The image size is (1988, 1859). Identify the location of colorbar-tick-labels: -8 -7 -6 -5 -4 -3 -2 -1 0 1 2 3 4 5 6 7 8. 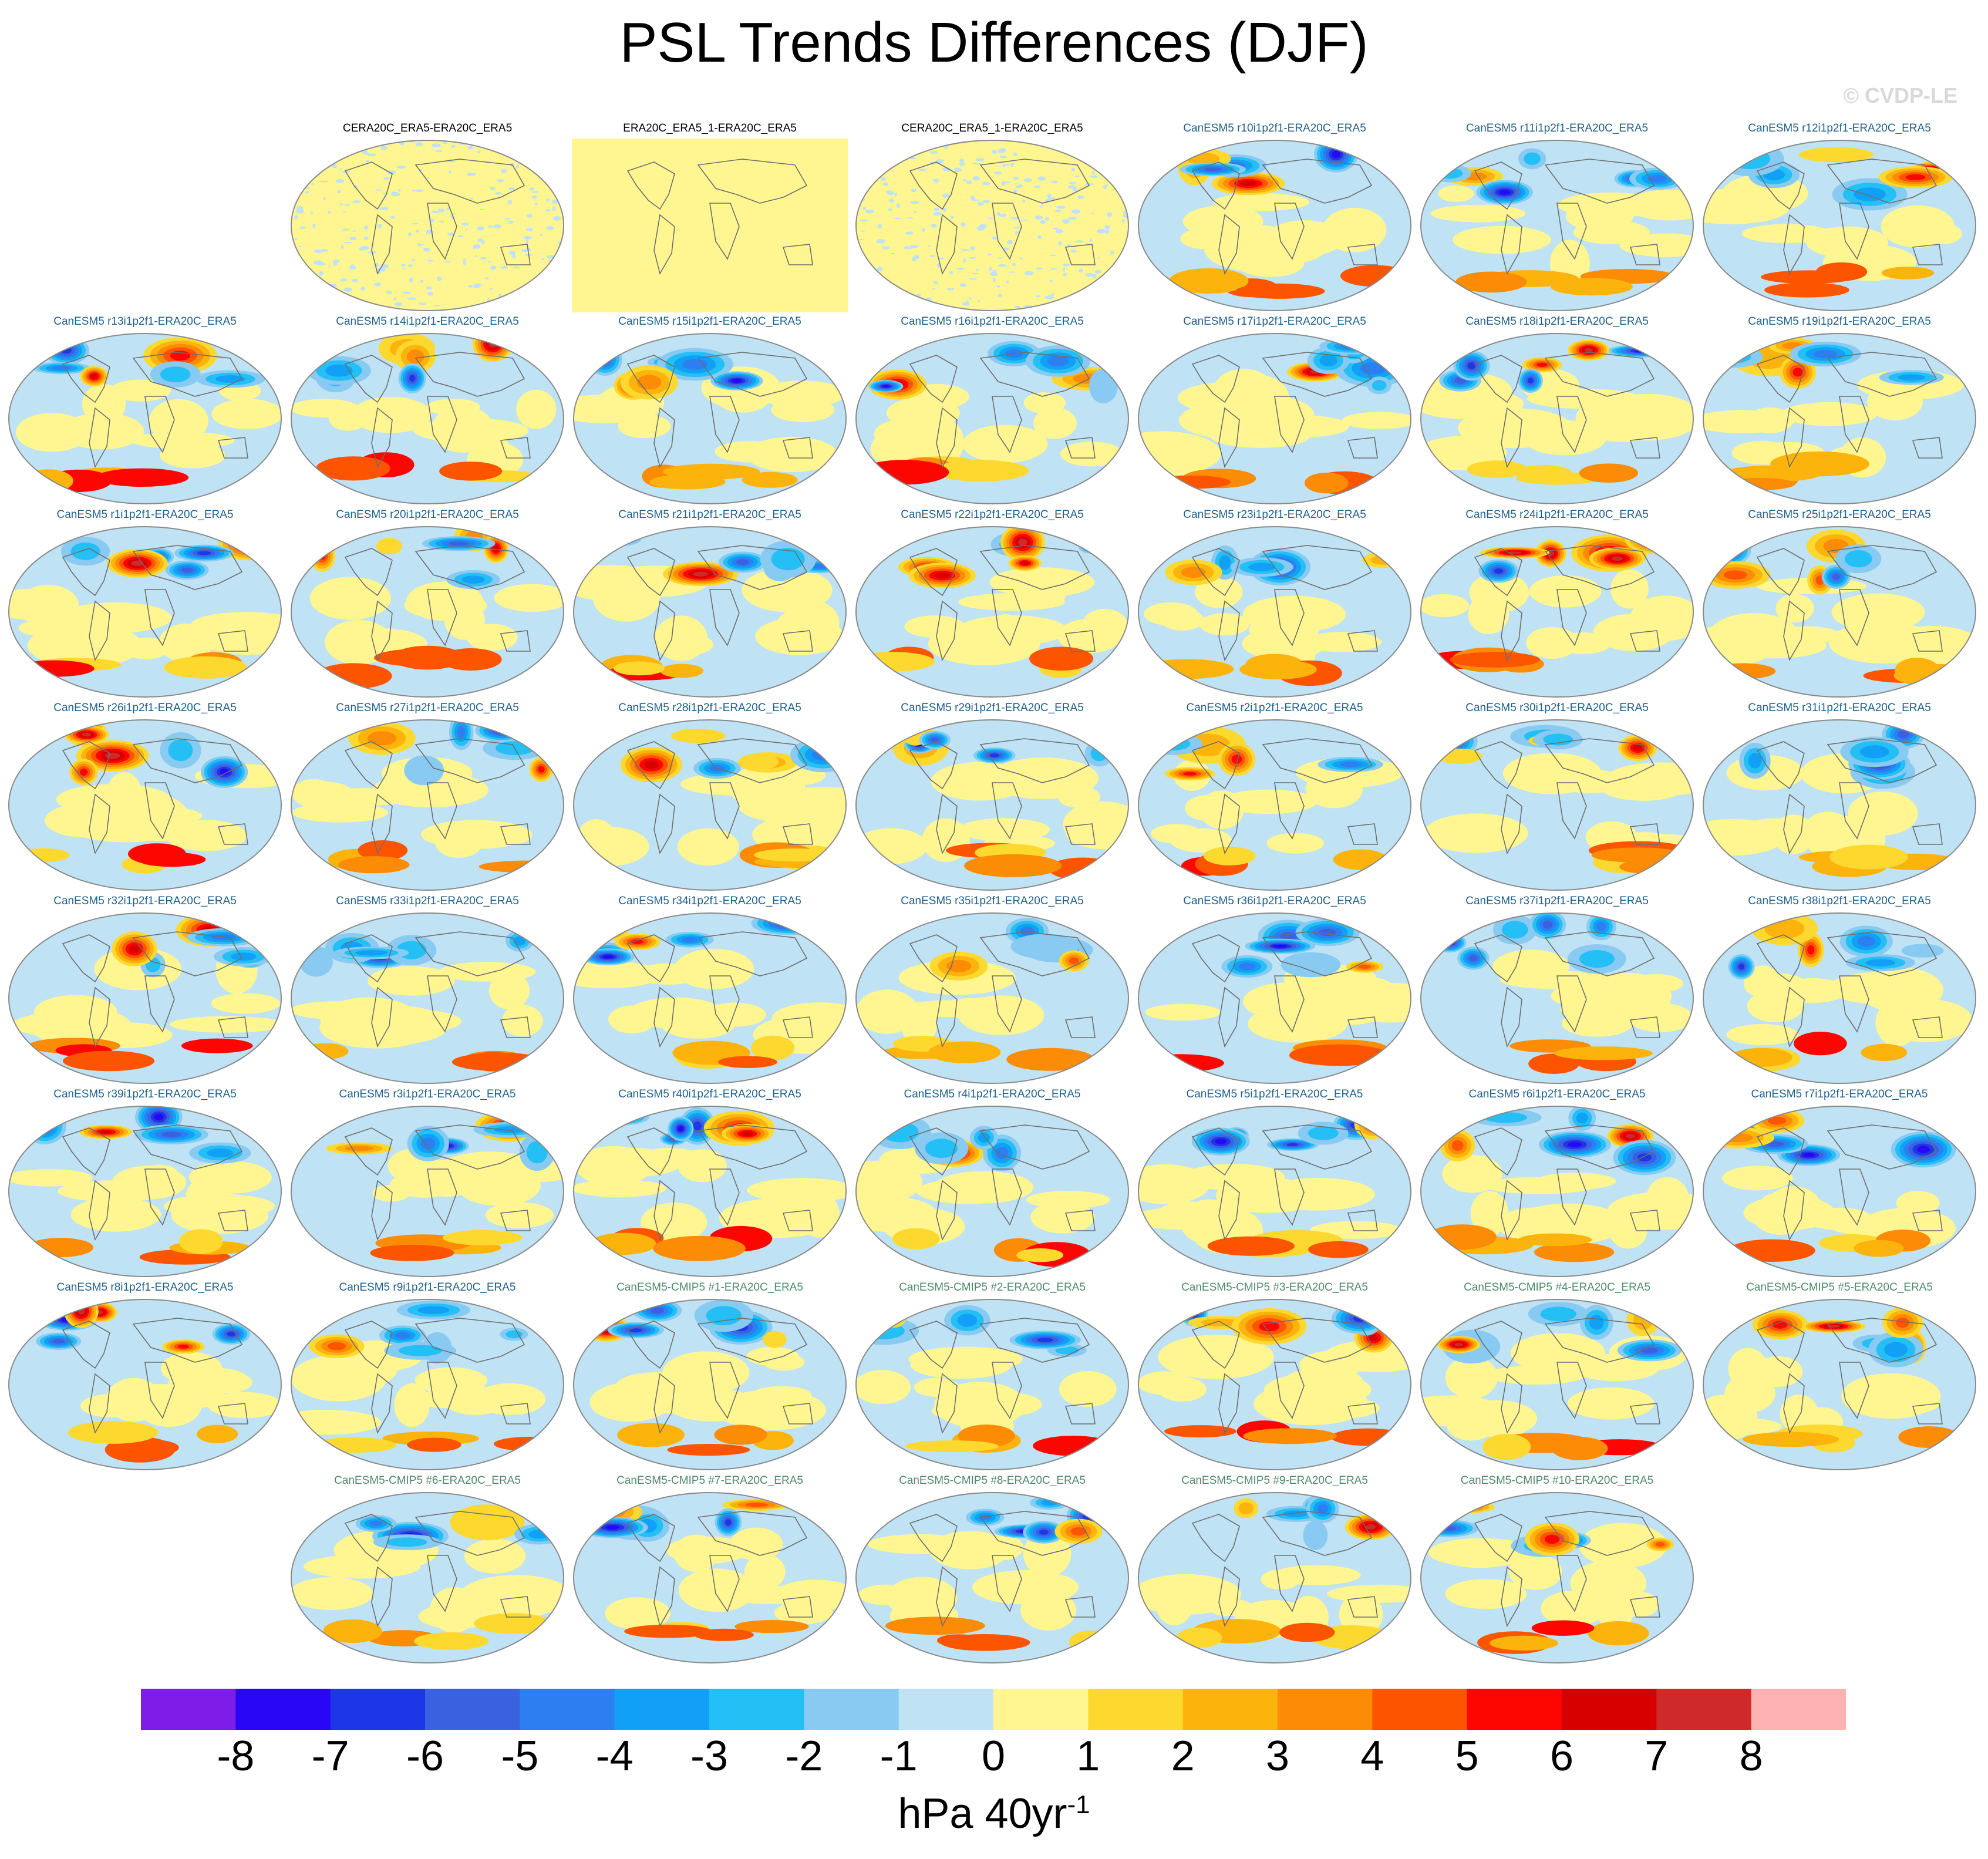
(994, 1758).